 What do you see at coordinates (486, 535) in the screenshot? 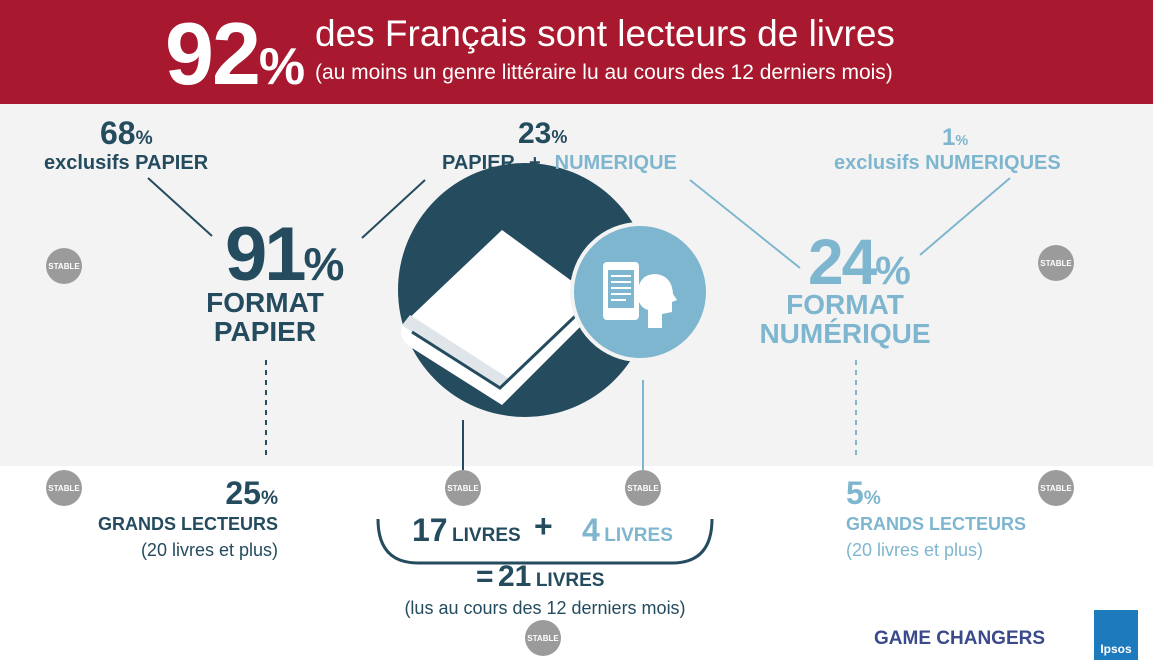
I see `books-paper-unit: LIVRES` at bounding box center [486, 535].